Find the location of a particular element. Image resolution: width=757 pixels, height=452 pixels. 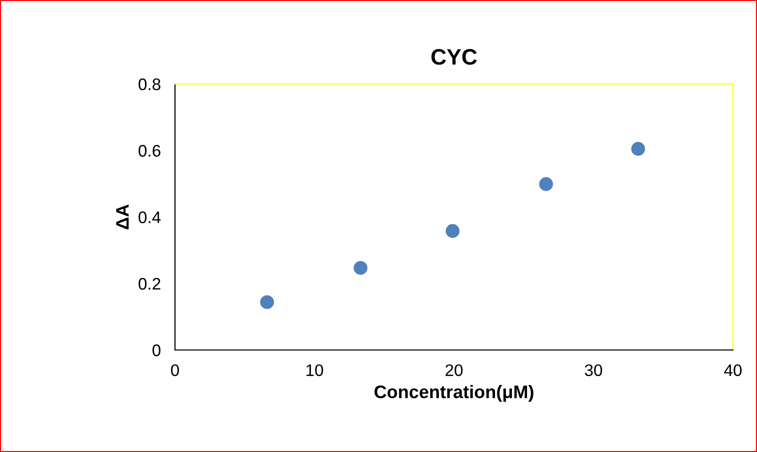

y-tick-label: 0.6 is located at coordinates (149, 150).